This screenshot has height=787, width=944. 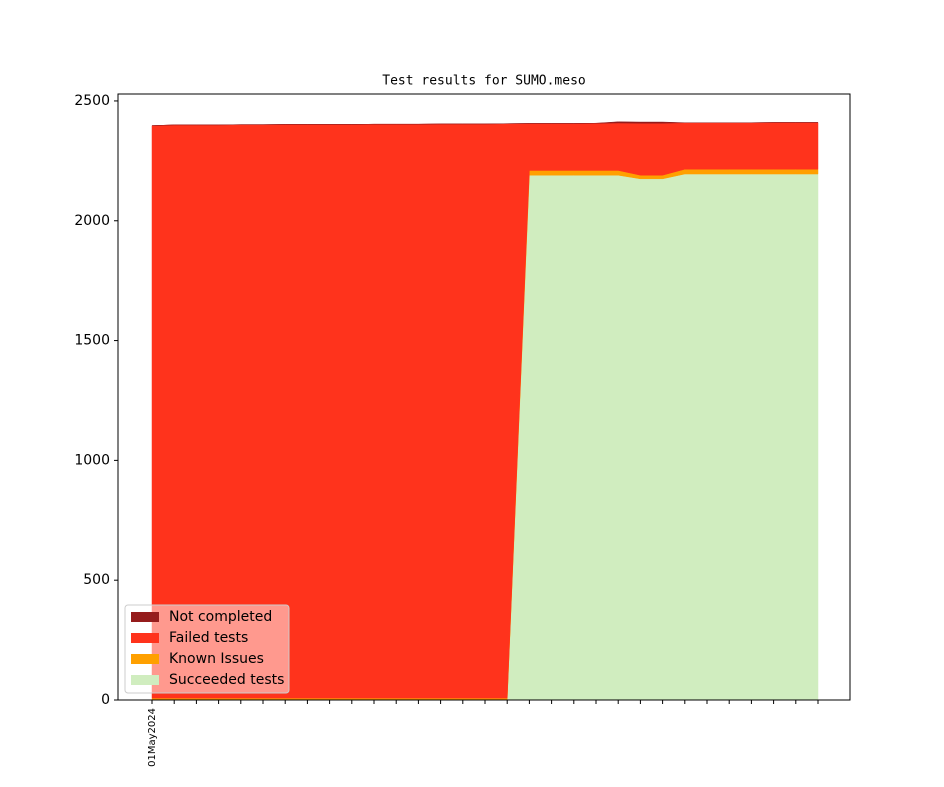 What do you see at coordinates (220, 617) in the screenshot?
I see `legend-label: Not completed` at bounding box center [220, 617].